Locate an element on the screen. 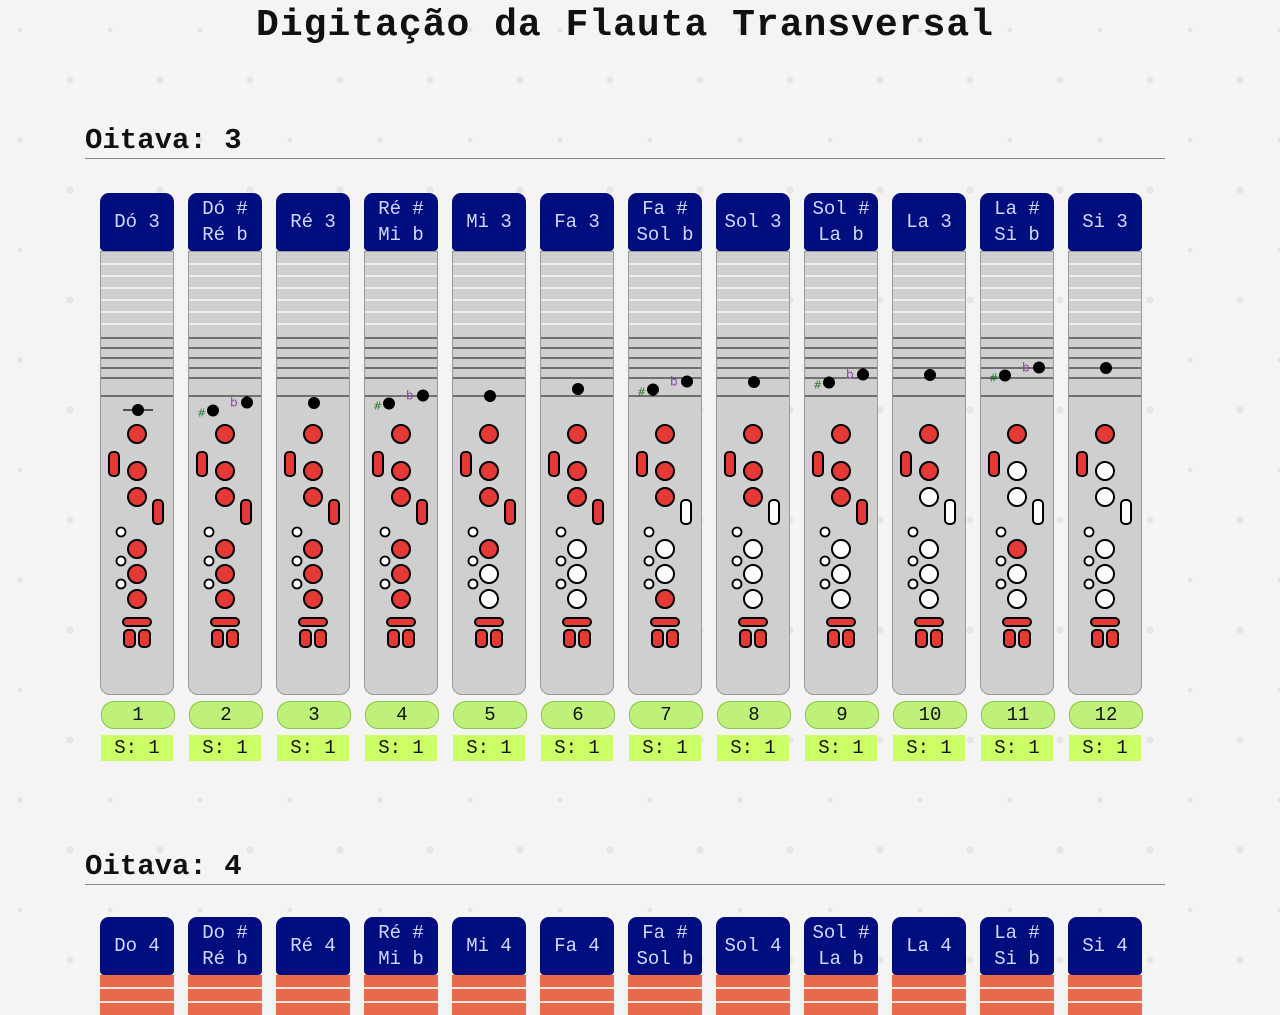 The height and width of the screenshot is (1015, 1280). fingering-number-badge: 9 is located at coordinates (842, 715).